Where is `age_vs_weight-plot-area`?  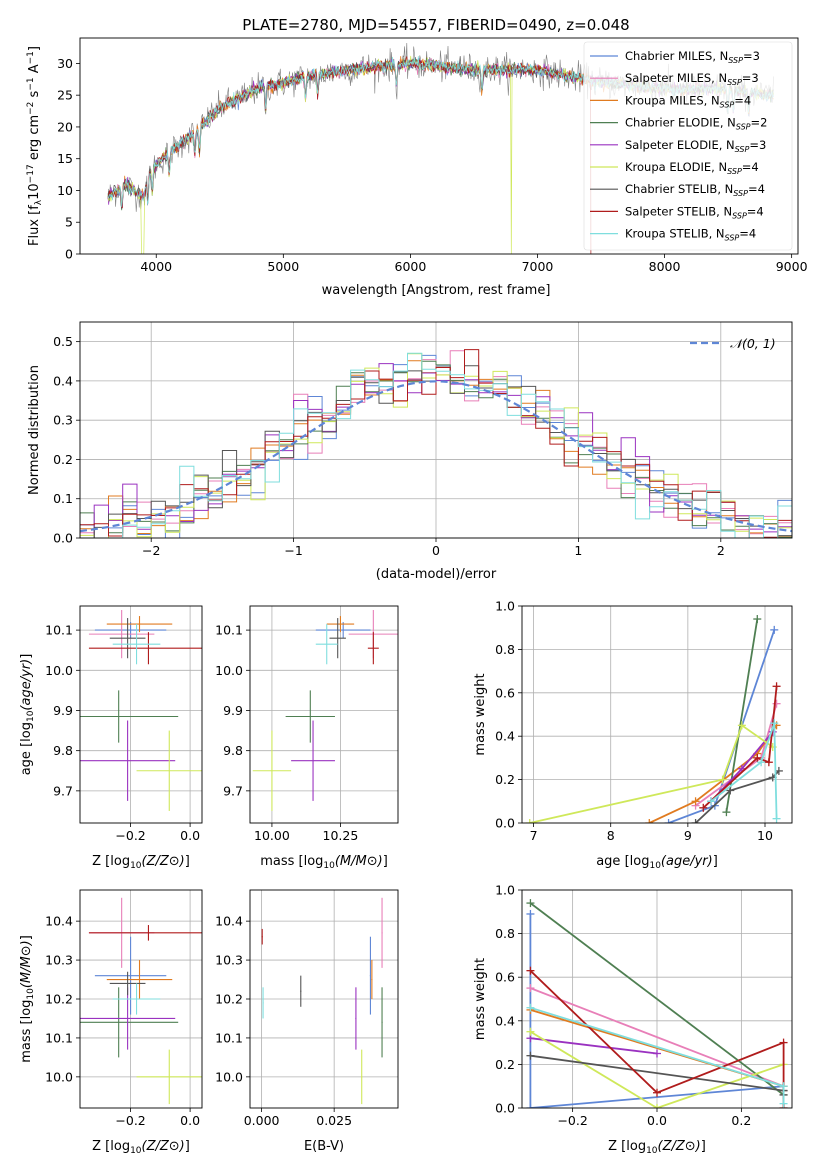
age_vs_weight-plot-area is located at coordinates (654, 719).